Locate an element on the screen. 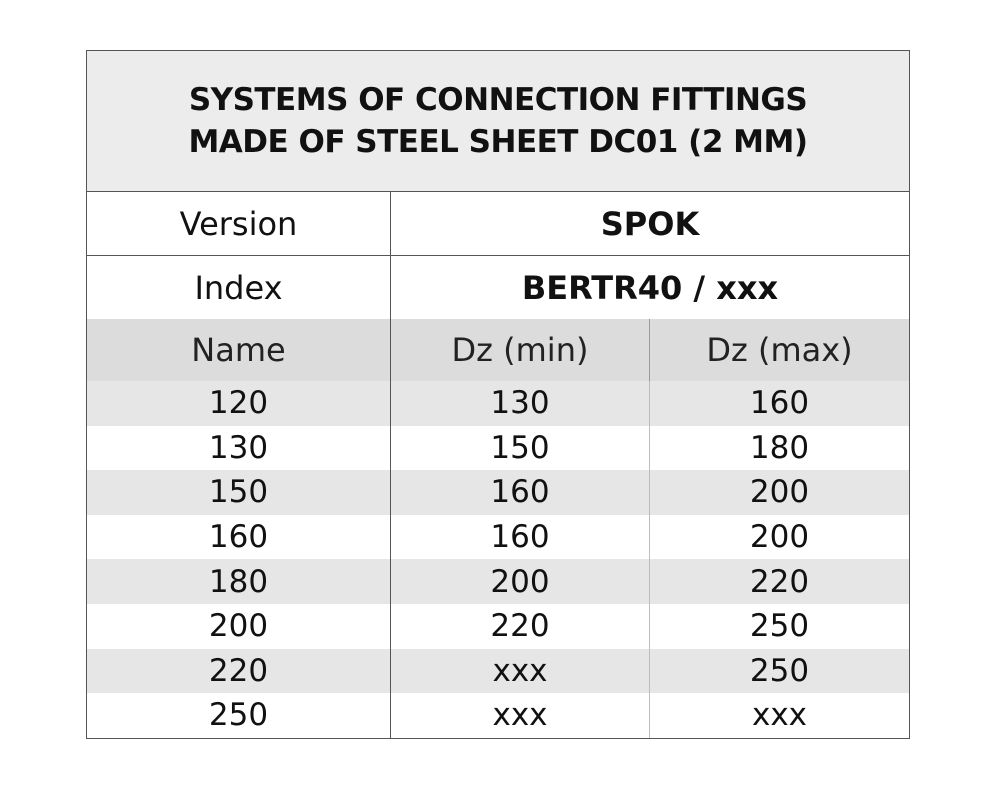 Image resolution: width=1000 pixels, height=795 pixels. version-row: Version SPOK is located at coordinates (498, 224).